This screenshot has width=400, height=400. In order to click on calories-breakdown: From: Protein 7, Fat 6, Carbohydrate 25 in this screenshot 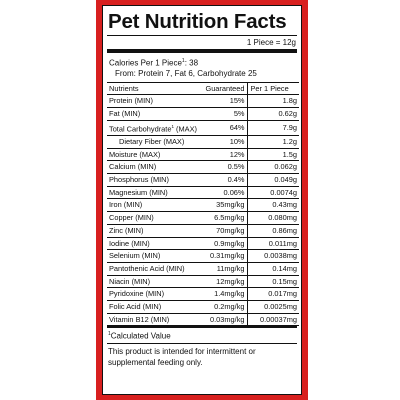, I will do `click(186, 73)`.